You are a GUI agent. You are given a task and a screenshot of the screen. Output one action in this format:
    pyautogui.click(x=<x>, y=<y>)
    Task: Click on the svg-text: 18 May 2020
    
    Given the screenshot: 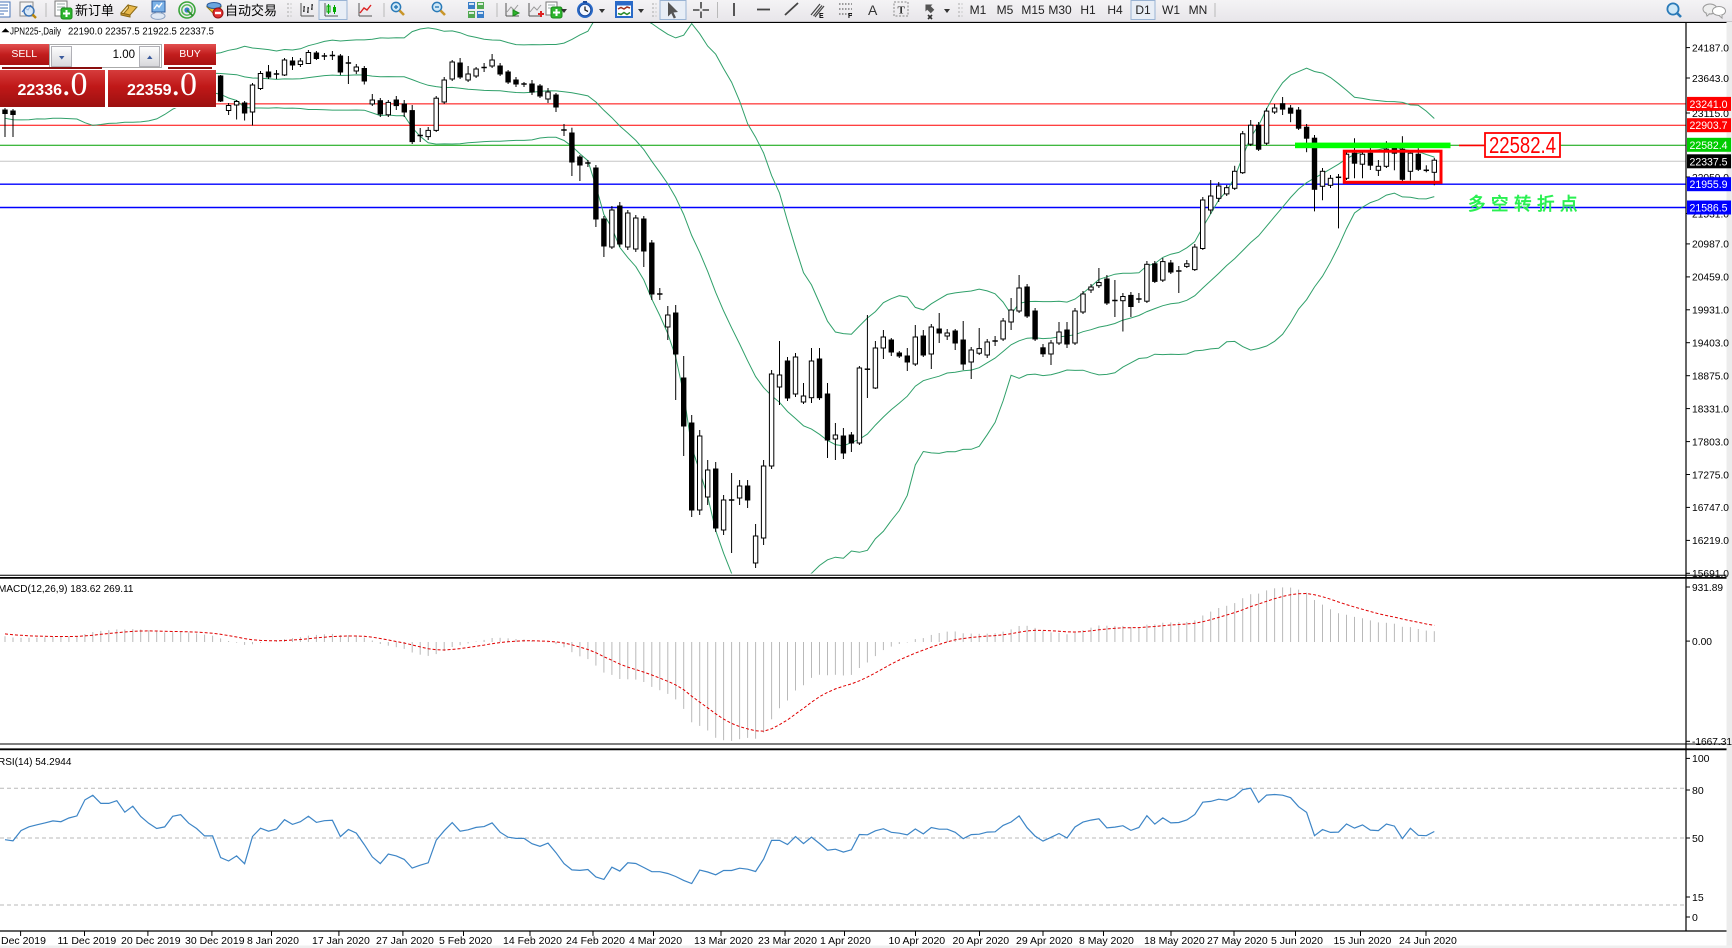 What is the action you would take?
    pyautogui.click(x=1174, y=941)
    